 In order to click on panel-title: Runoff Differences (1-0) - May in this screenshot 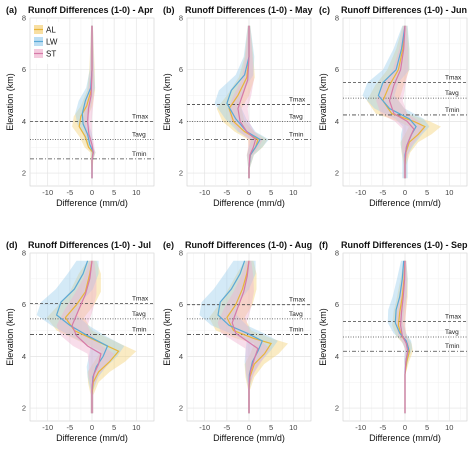, I will do `click(249, 10)`.